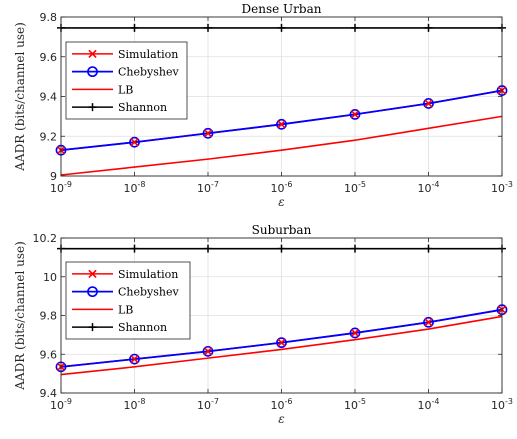 The height and width of the screenshot is (439, 517). Describe the element at coordinates (45, 238) in the screenshot. I see `y-tick-label: 10.2` at that location.